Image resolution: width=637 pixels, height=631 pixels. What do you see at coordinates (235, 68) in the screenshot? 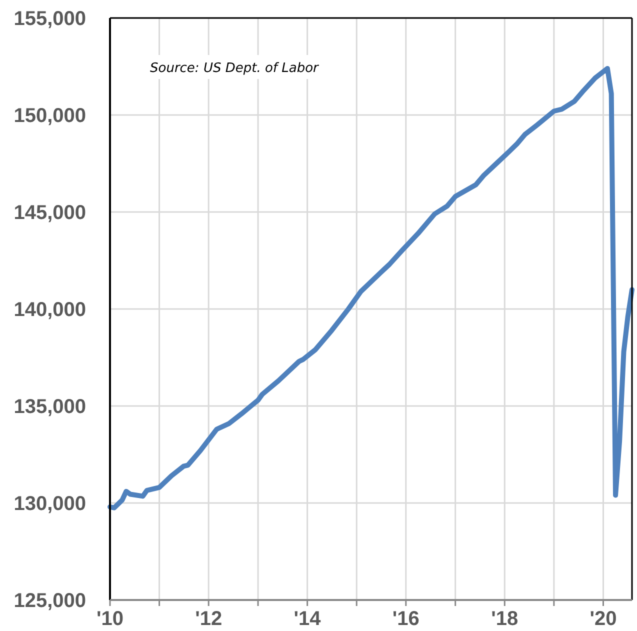
I see `annotation: Source: US Dept. of Labor` at bounding box center [235, 68].